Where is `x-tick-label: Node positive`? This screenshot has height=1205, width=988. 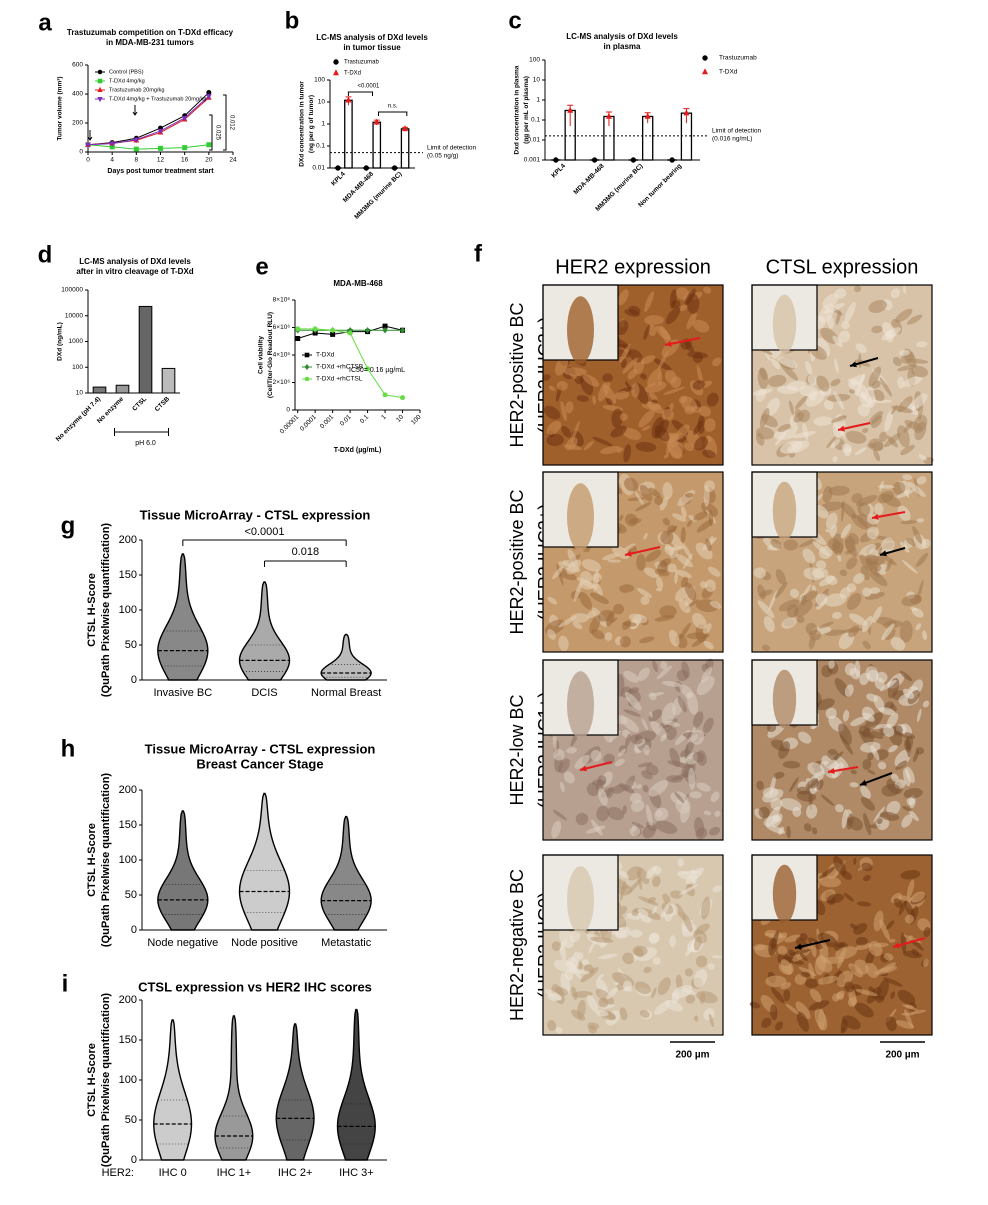 x-tick-label: Node positive is located at coordinates (264, 943).